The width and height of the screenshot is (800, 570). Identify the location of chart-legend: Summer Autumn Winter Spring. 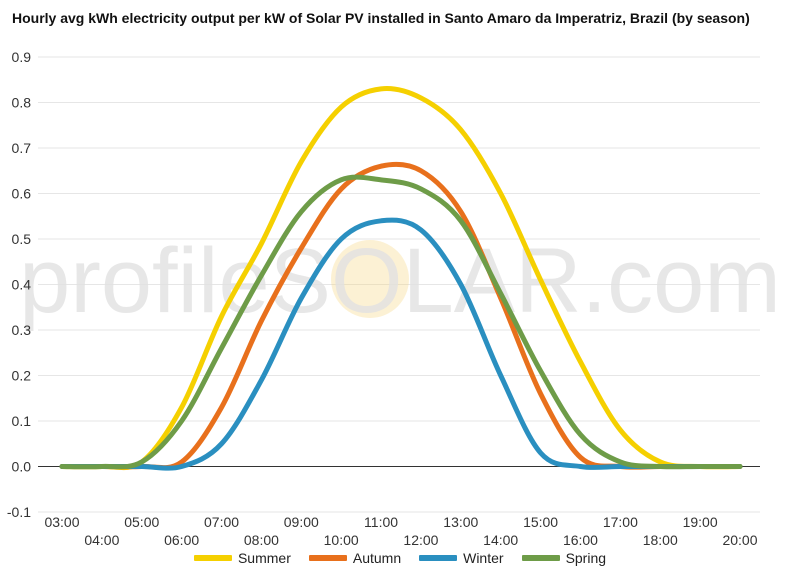
(400, 558).